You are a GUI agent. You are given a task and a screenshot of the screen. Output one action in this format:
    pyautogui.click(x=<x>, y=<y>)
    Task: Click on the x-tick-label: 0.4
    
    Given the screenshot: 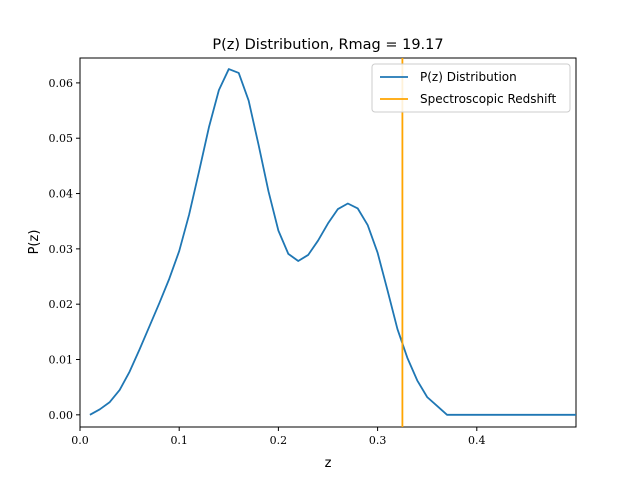 What is the action you would take?
    pyautogui.click(x=477, y=440)
    